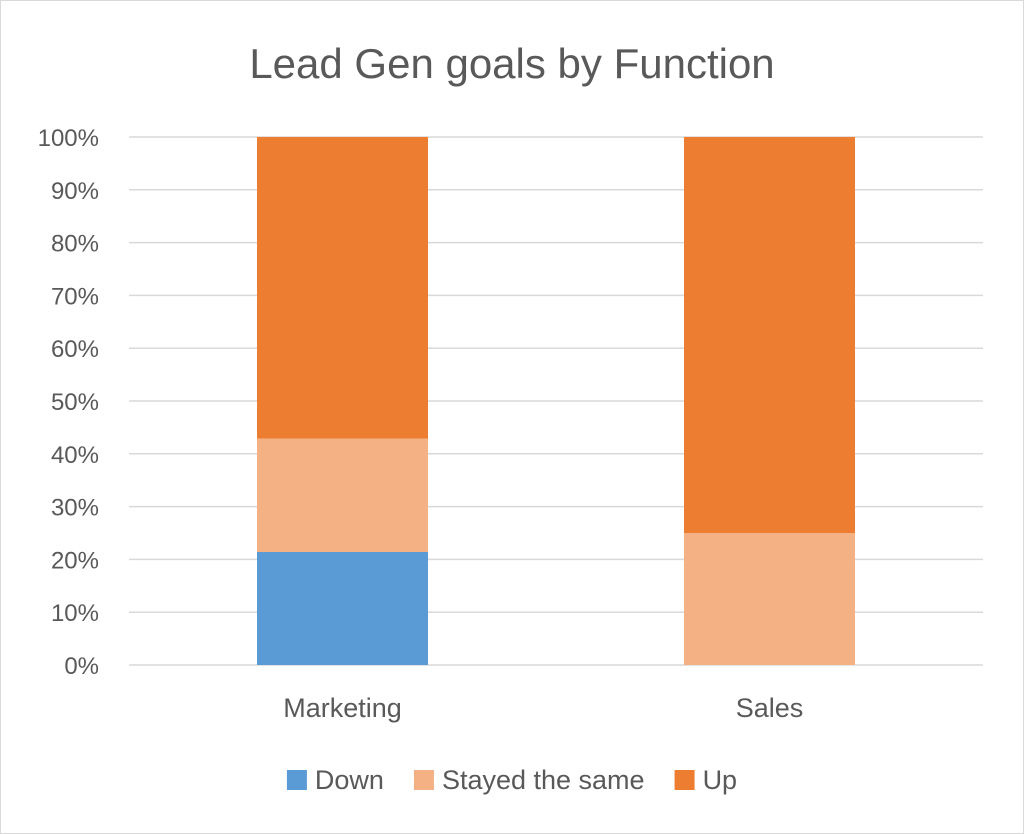 Image resolution: width=1024 pixels, height=834 pixels. Describe the element at coordinates (342, 288) in the screenshot. I see `bar-segment-marketing-up` at that location.